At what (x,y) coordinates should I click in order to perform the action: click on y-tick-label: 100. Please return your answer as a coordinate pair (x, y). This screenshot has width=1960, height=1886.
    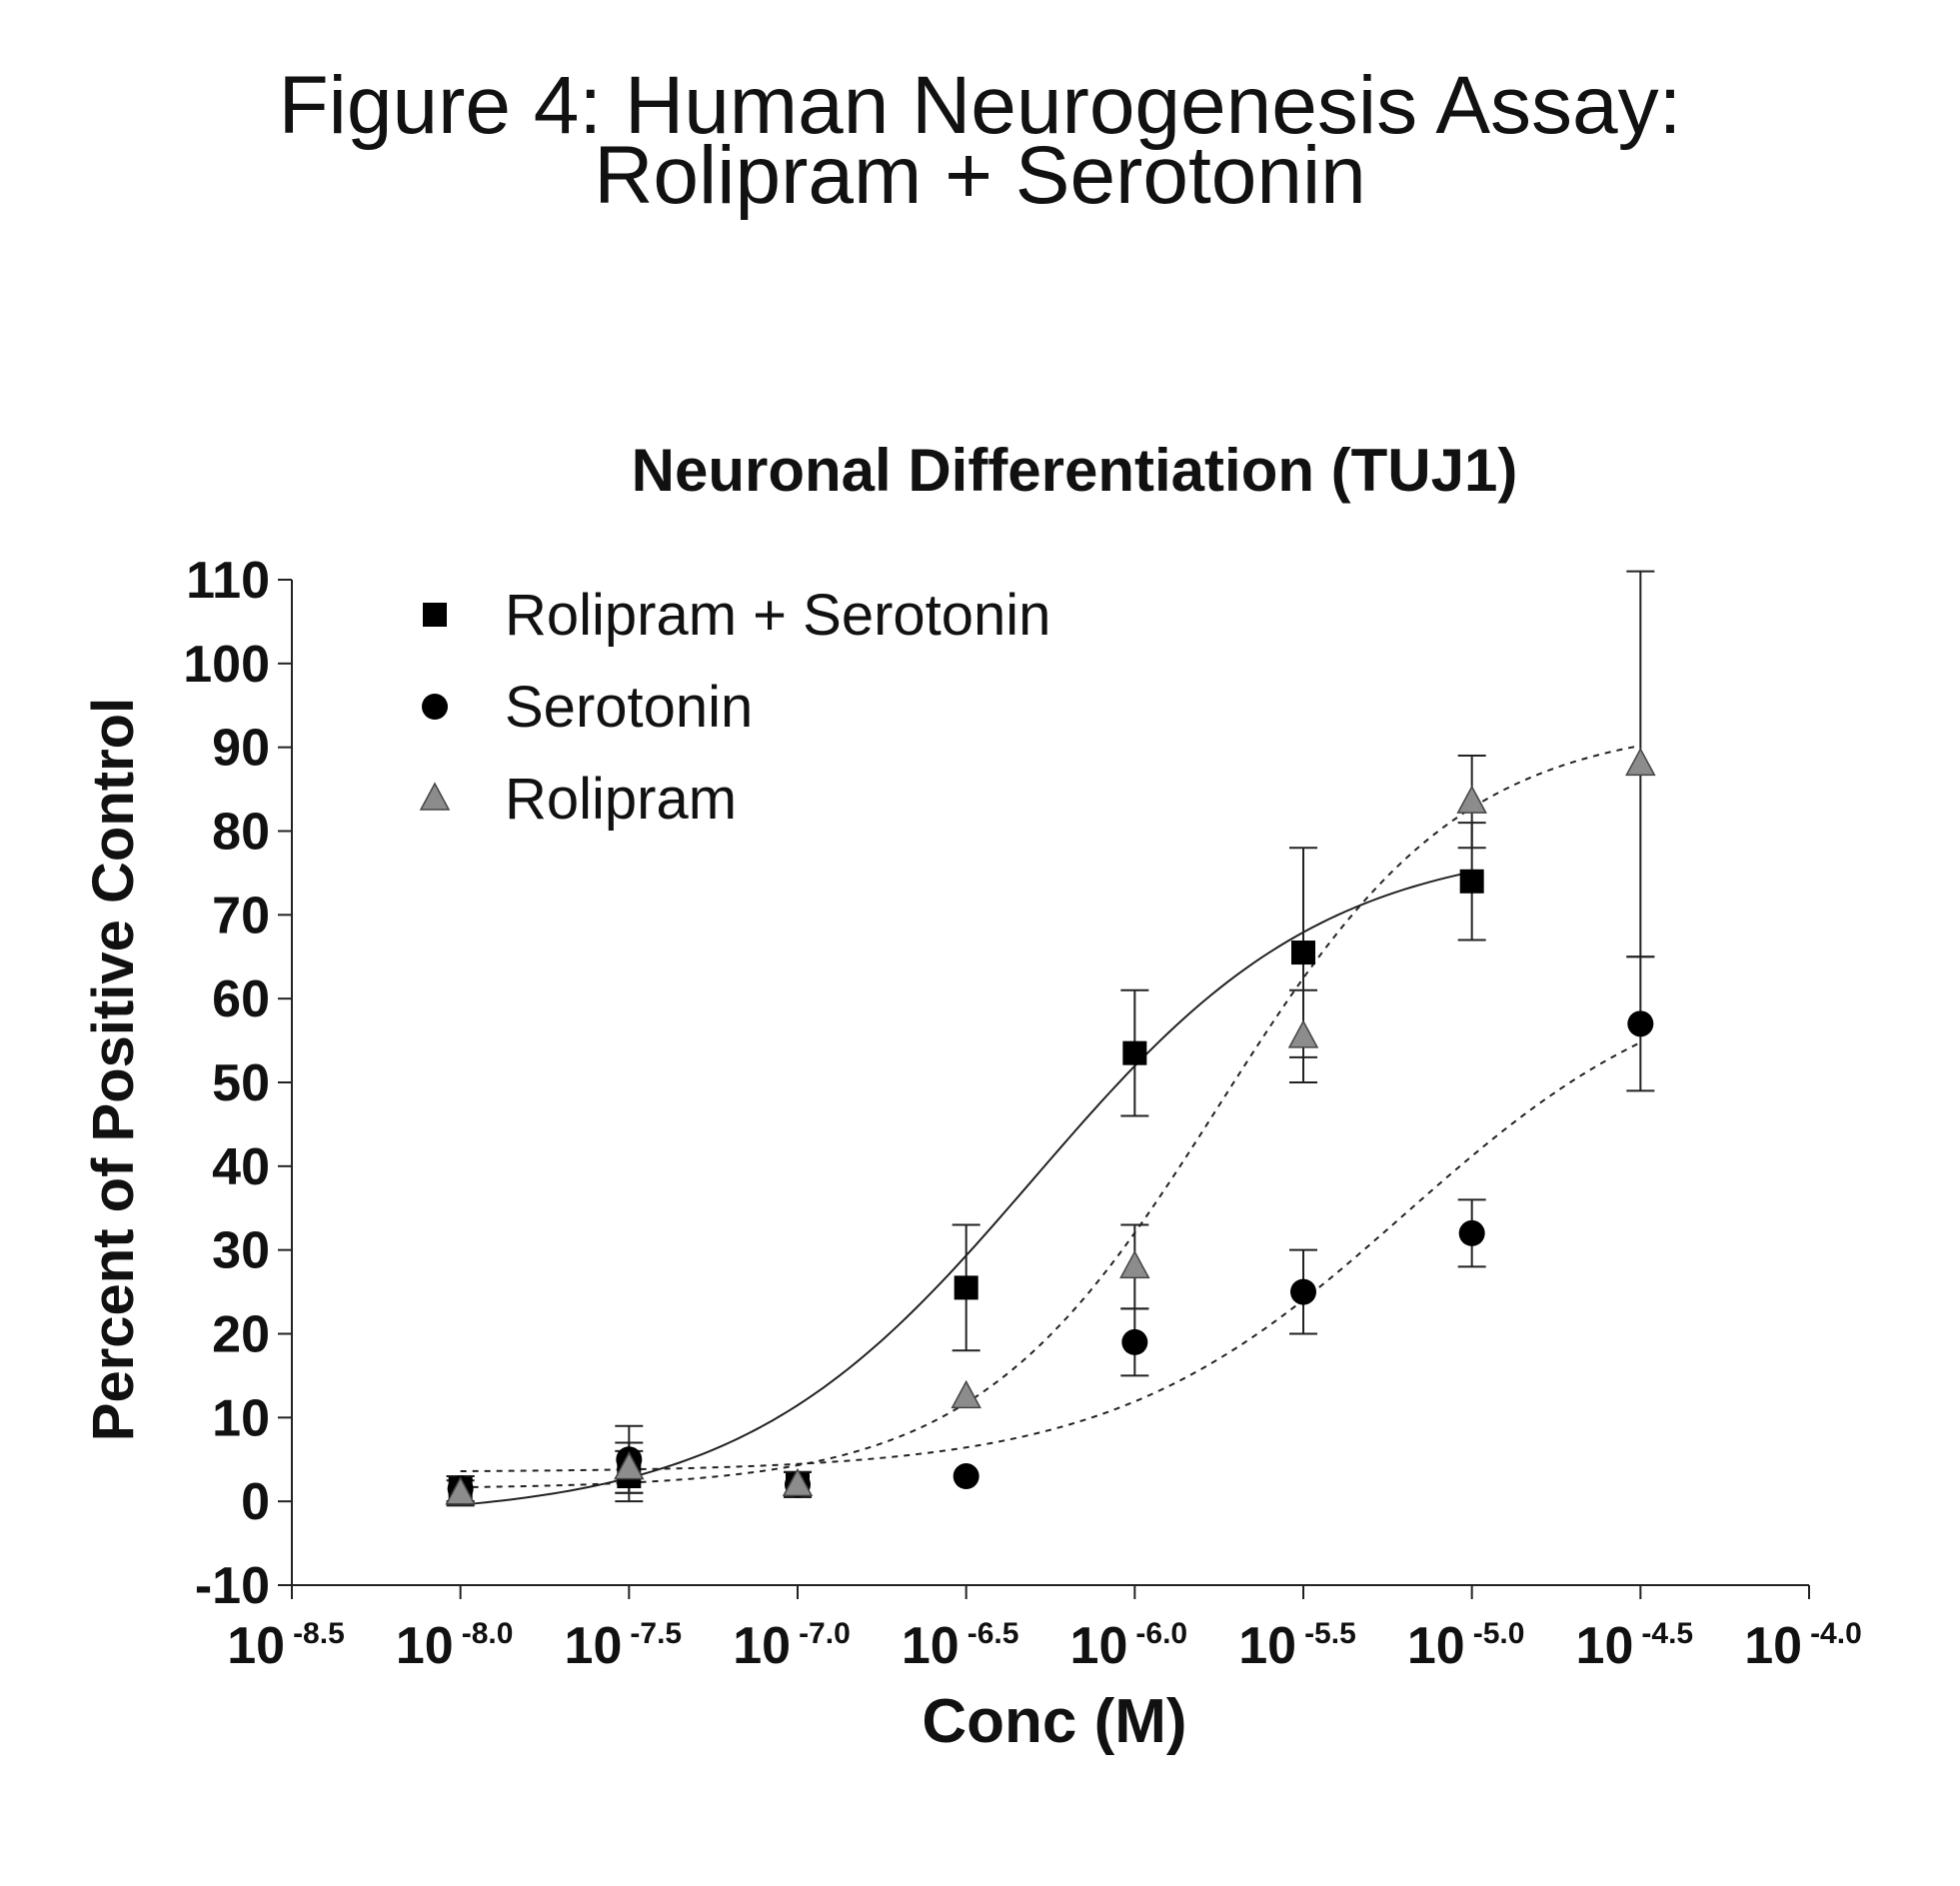
    Looking at the image, I should click on (227, 665).